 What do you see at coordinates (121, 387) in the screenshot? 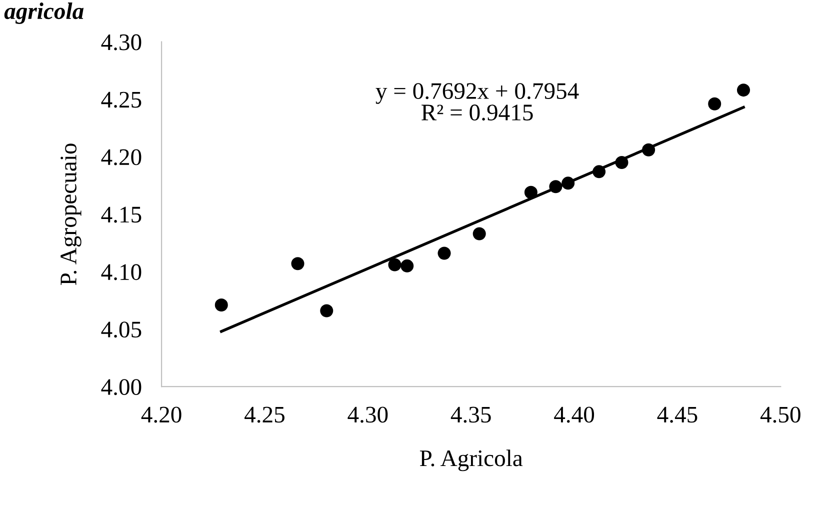
I see `y-tick-label: 4.00` at bounding box center [121, 387].